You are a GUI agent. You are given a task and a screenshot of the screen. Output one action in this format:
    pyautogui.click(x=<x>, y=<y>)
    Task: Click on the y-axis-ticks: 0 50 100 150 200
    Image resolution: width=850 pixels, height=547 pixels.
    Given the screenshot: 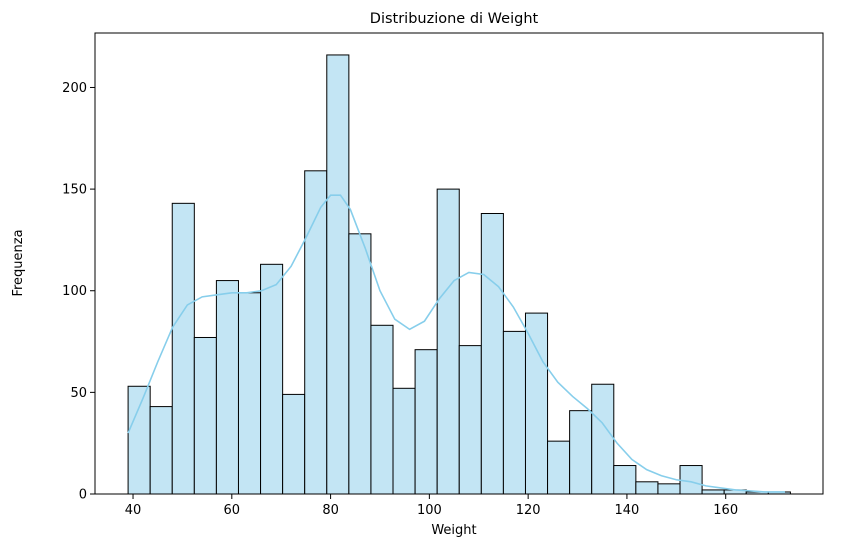 What is the action you would take?
    pyautogui.click(x=78, y=292)
    